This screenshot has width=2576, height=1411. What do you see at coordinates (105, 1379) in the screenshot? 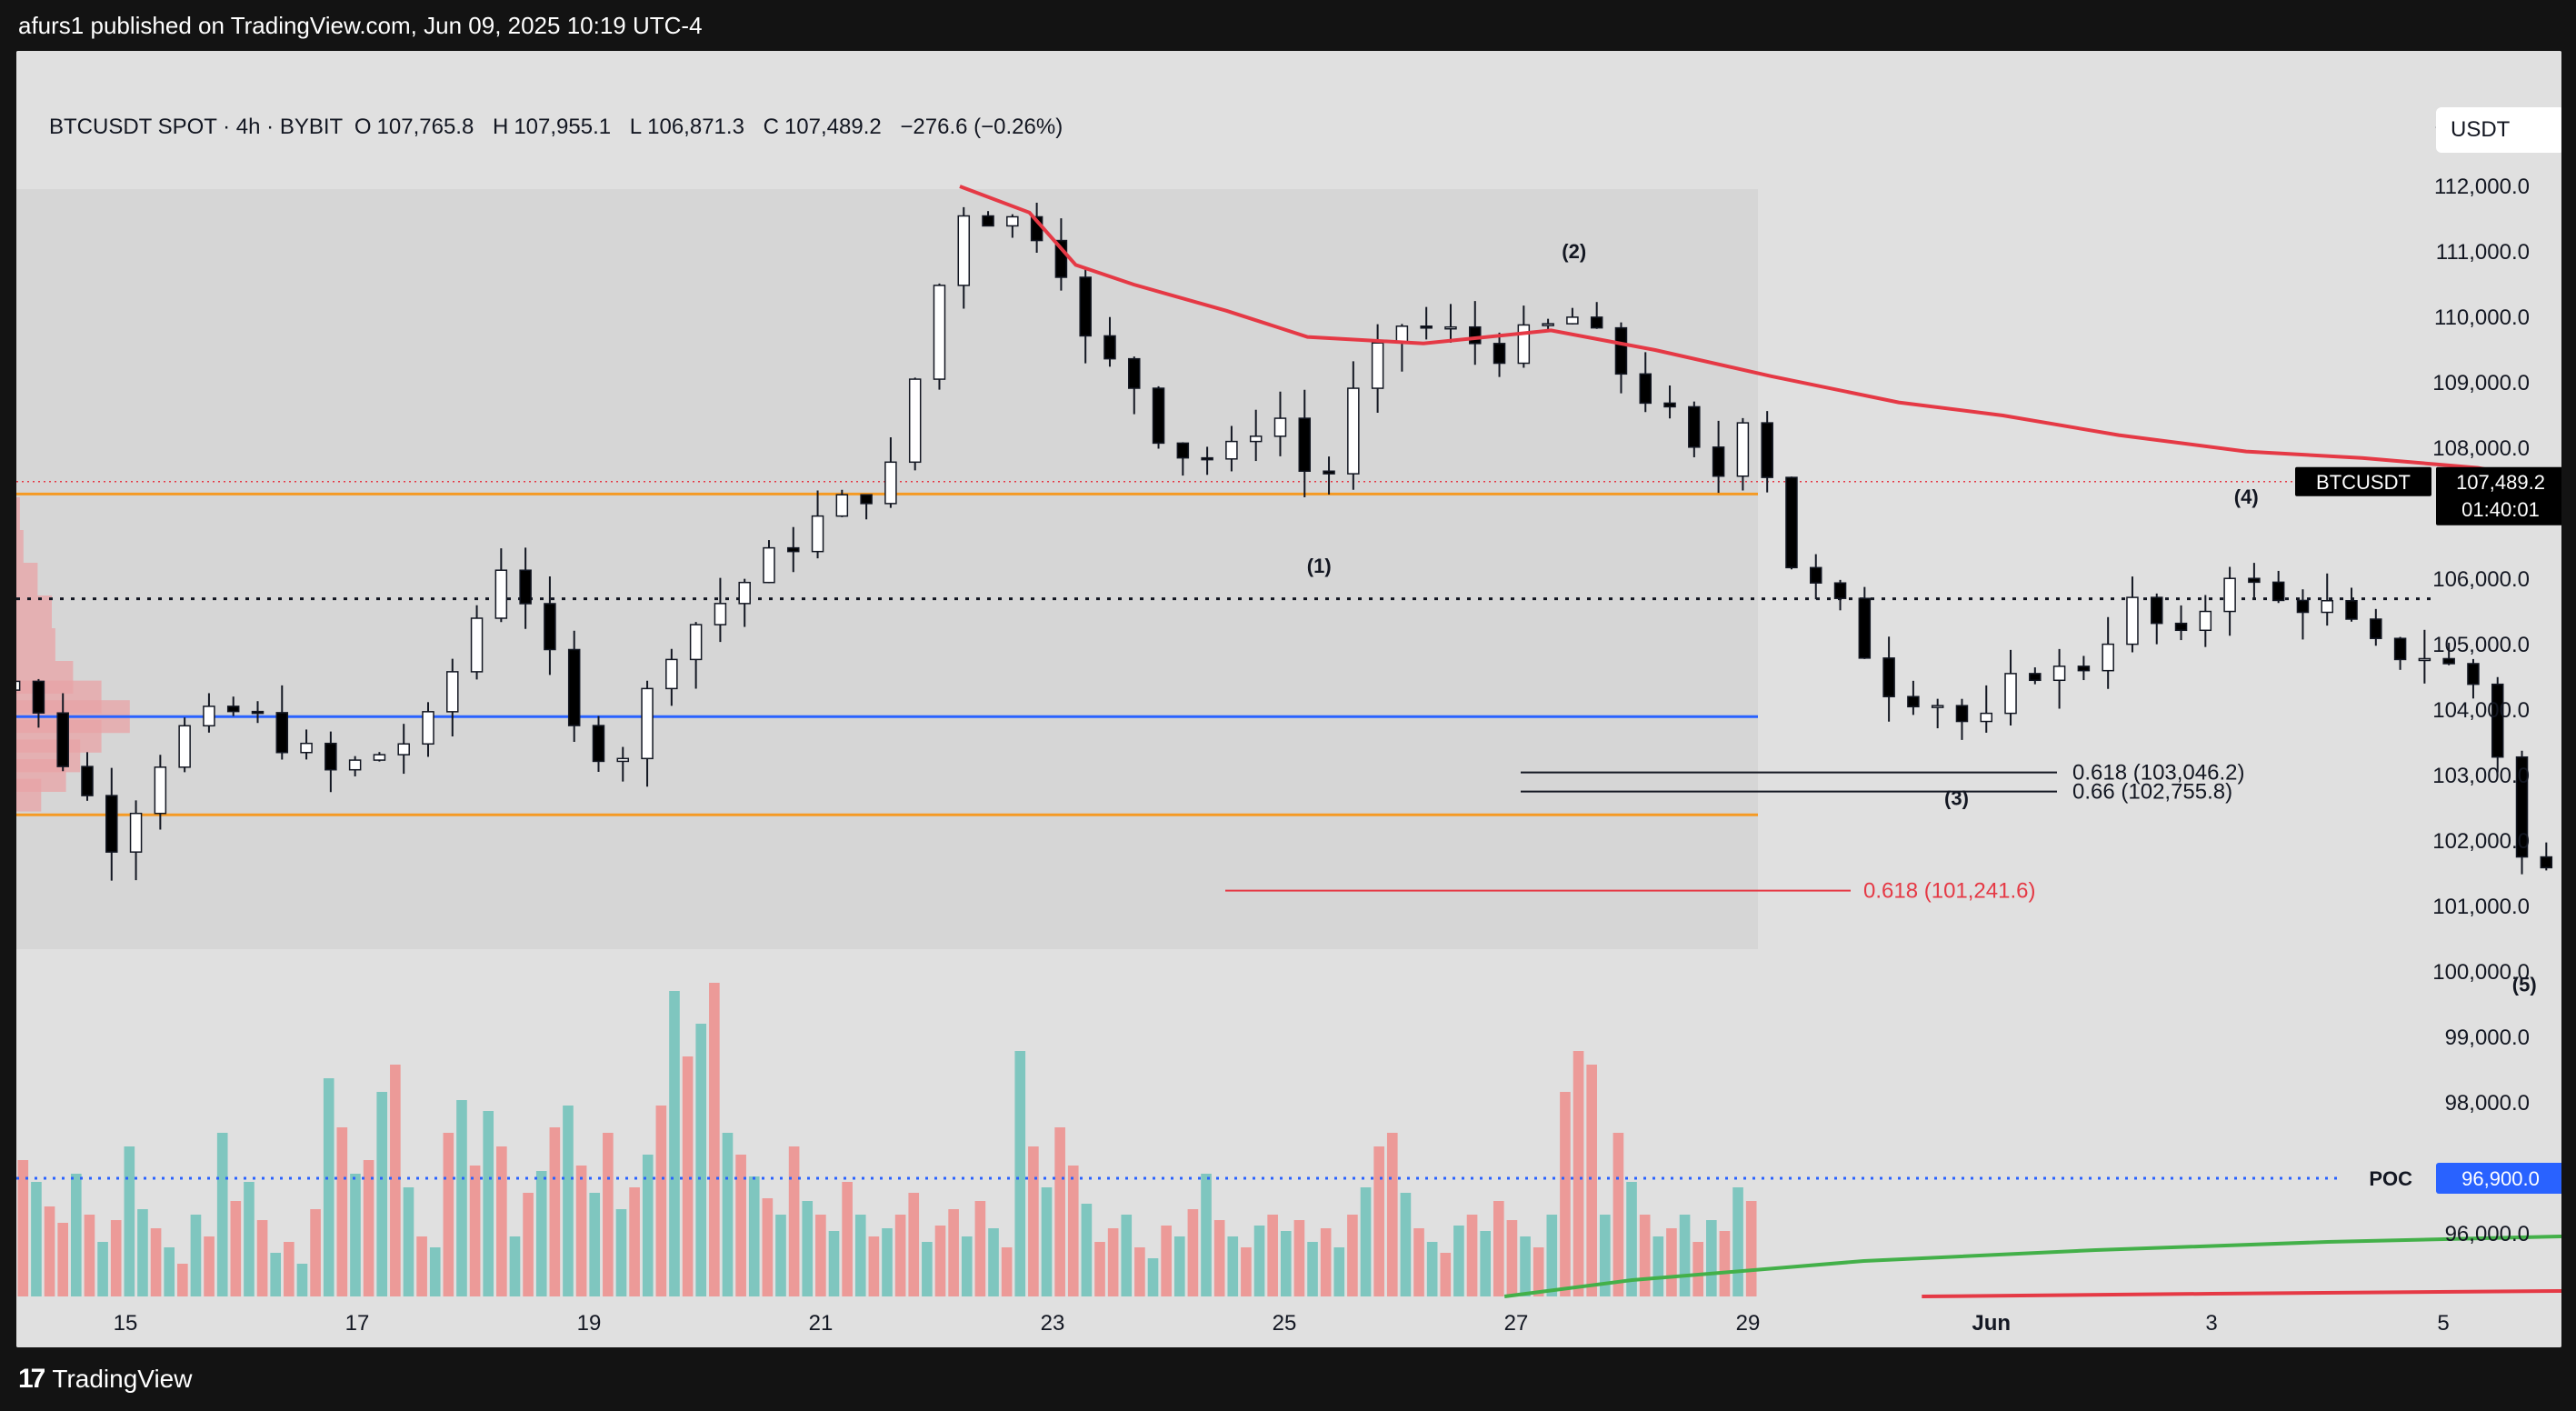
I see `tradingview-logo: 17 TradingView` at bounding box center [105, 1379].